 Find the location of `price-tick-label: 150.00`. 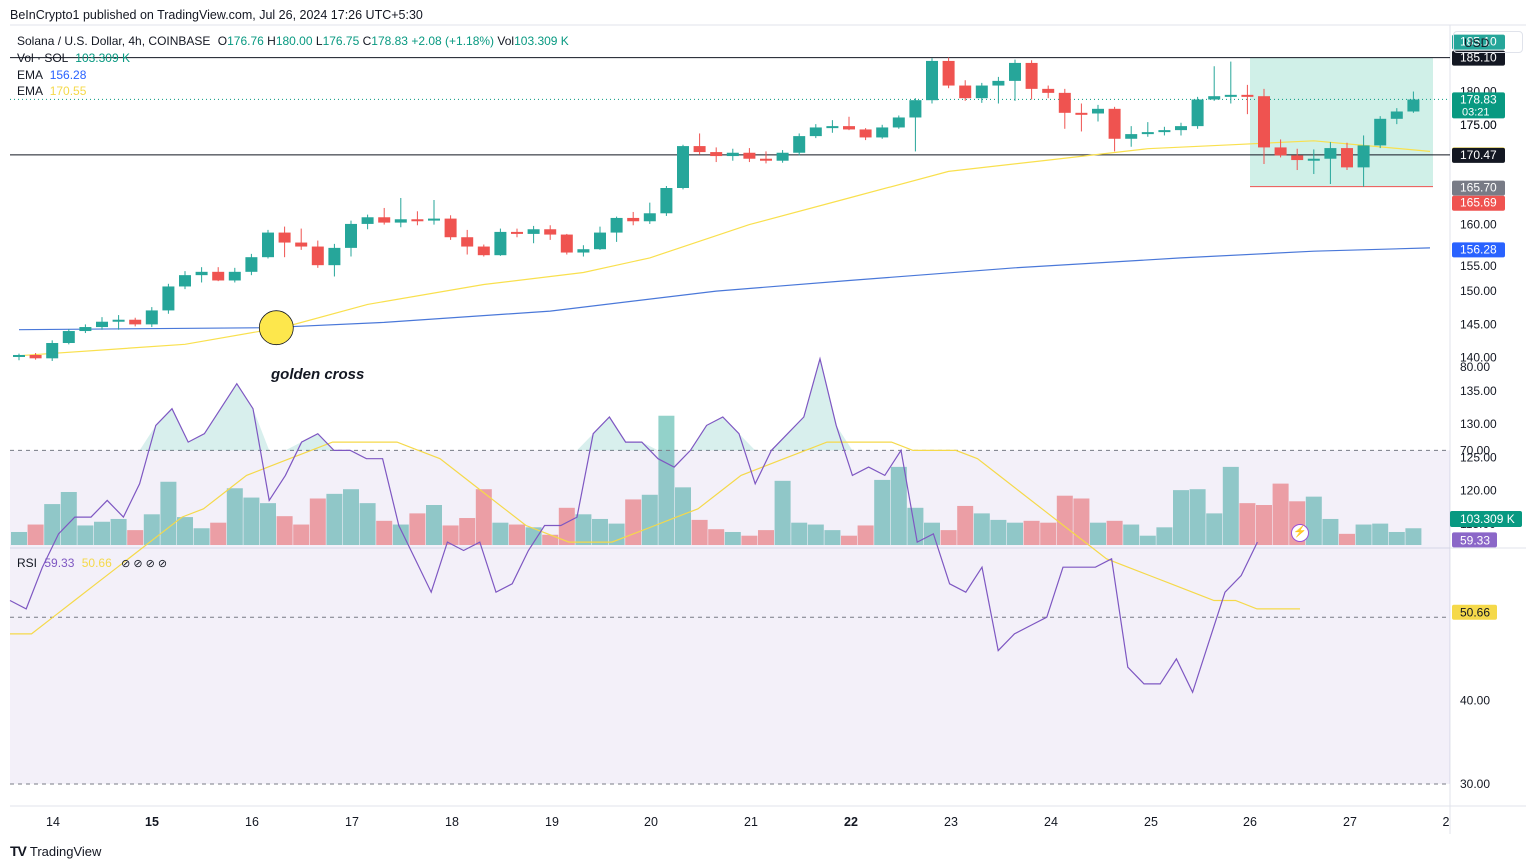

price-tick-label: 150.00 is located at coordinates (1478, 291).